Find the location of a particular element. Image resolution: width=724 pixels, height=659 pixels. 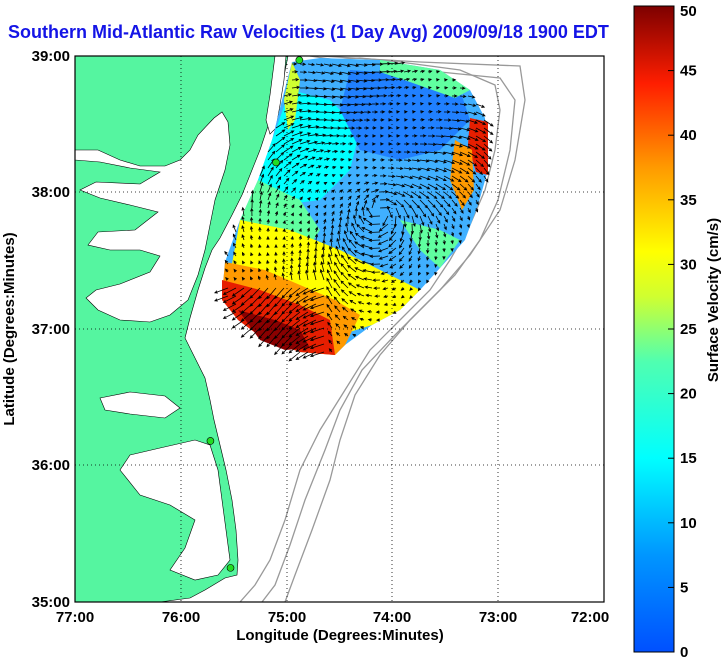

x-tick-label: 72:00 is located at coordinates (590, 617).